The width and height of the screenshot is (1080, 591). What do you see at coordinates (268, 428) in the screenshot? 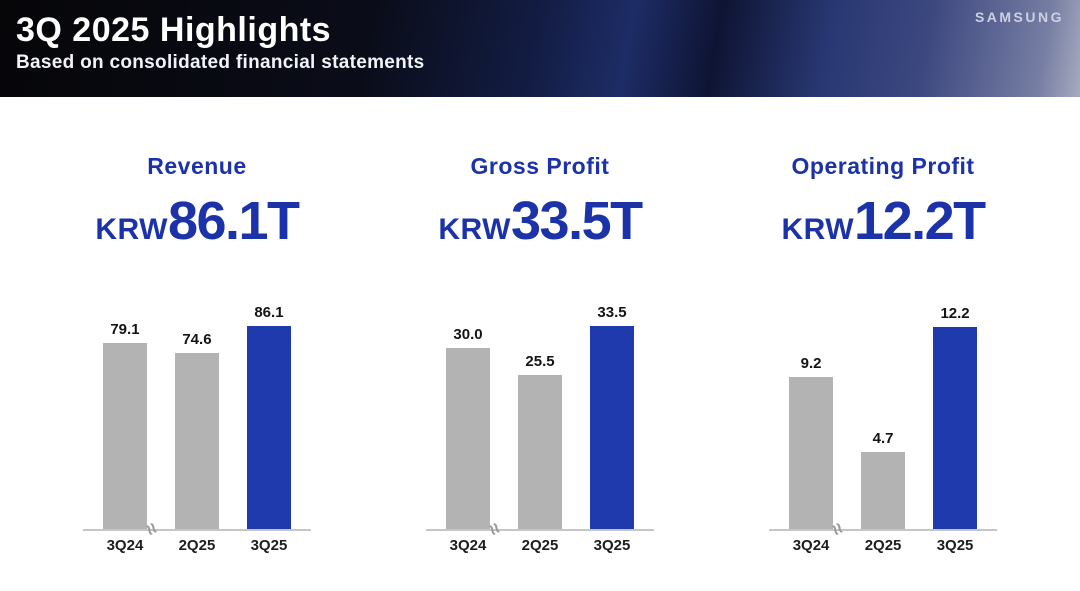
I see `bar-revenue-3q25` at bounding box center [268, 428].